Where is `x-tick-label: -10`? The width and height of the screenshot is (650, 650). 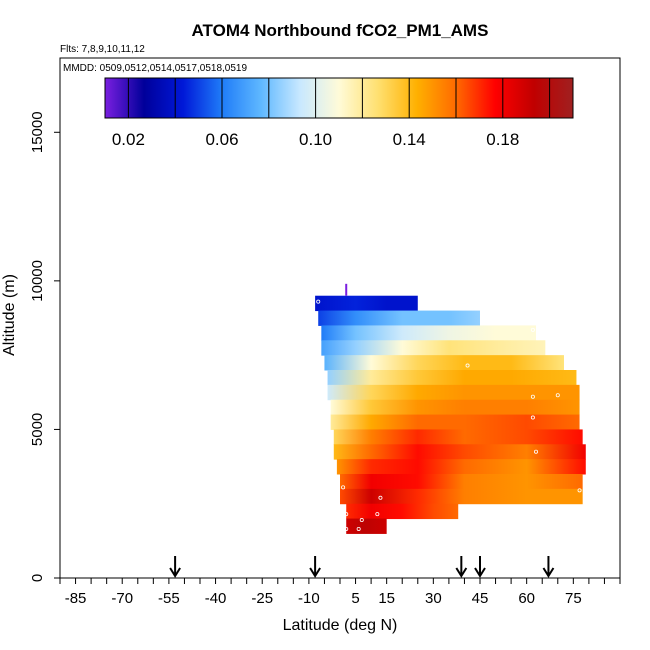 x-tick-label: -10 is located at coordinates (309, 598).